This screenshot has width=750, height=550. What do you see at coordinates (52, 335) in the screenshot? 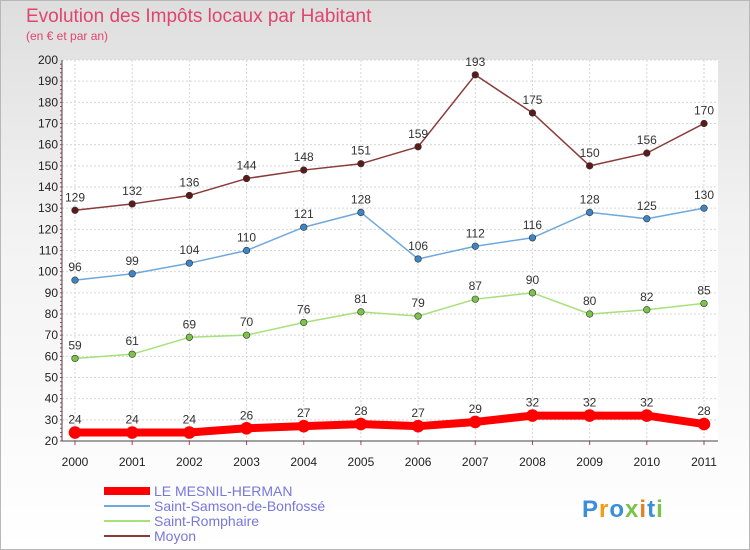
I see `y-tick-label: 70` at bounding box center [52, 335].